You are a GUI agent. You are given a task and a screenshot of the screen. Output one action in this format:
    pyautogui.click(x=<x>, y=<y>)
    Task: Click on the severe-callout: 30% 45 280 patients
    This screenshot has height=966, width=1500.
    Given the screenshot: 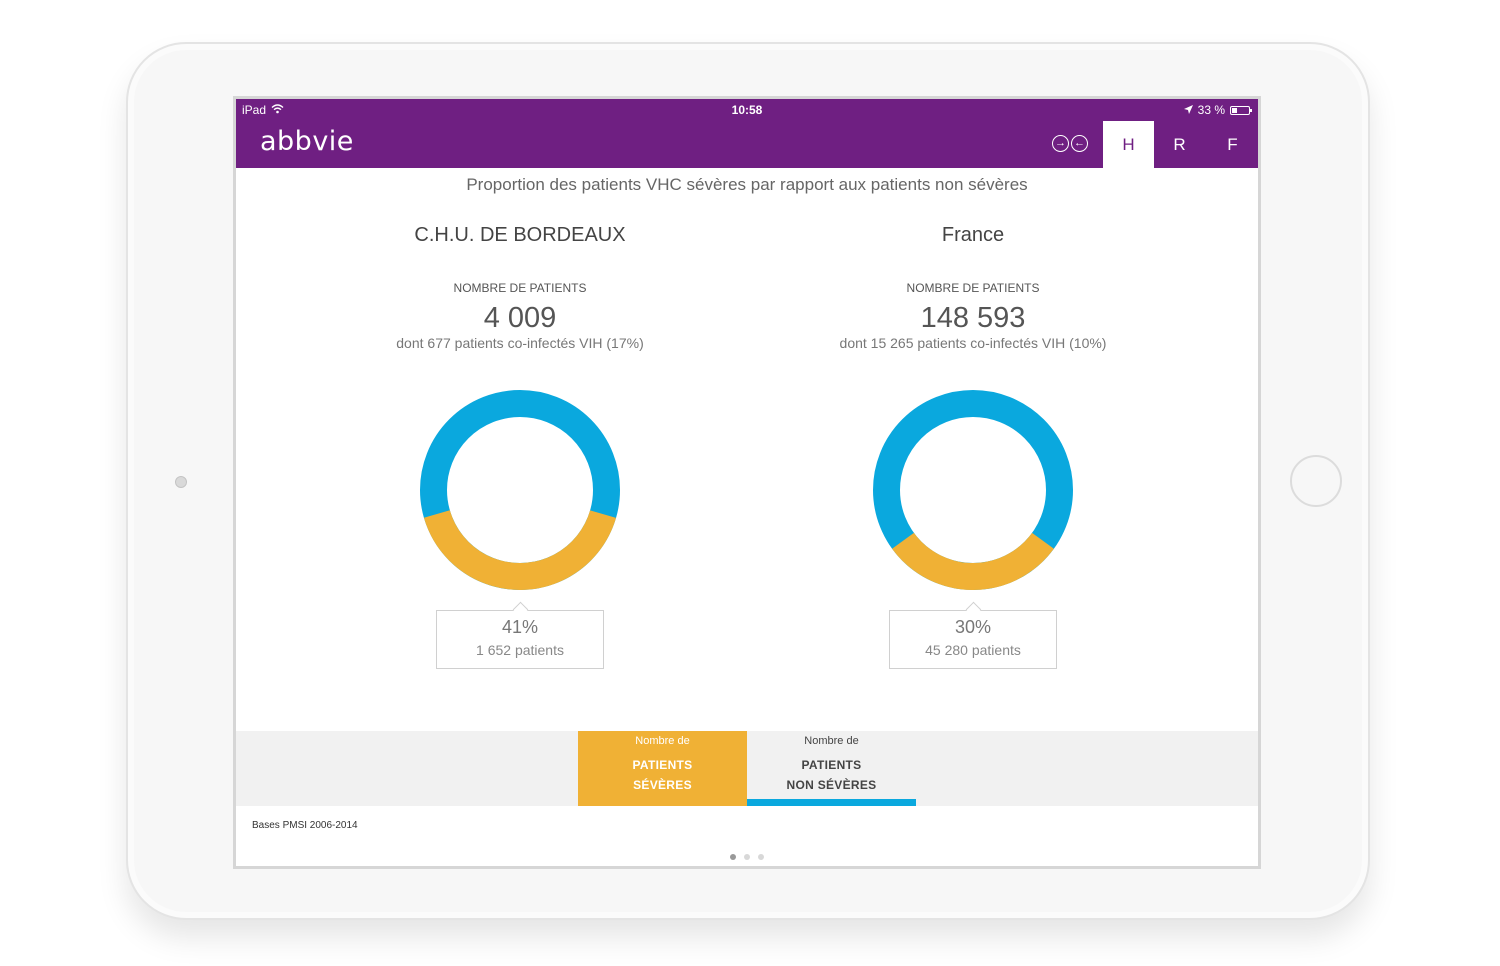 What is the action you would take?
    pyautogui.click(x=973, y=639)
    